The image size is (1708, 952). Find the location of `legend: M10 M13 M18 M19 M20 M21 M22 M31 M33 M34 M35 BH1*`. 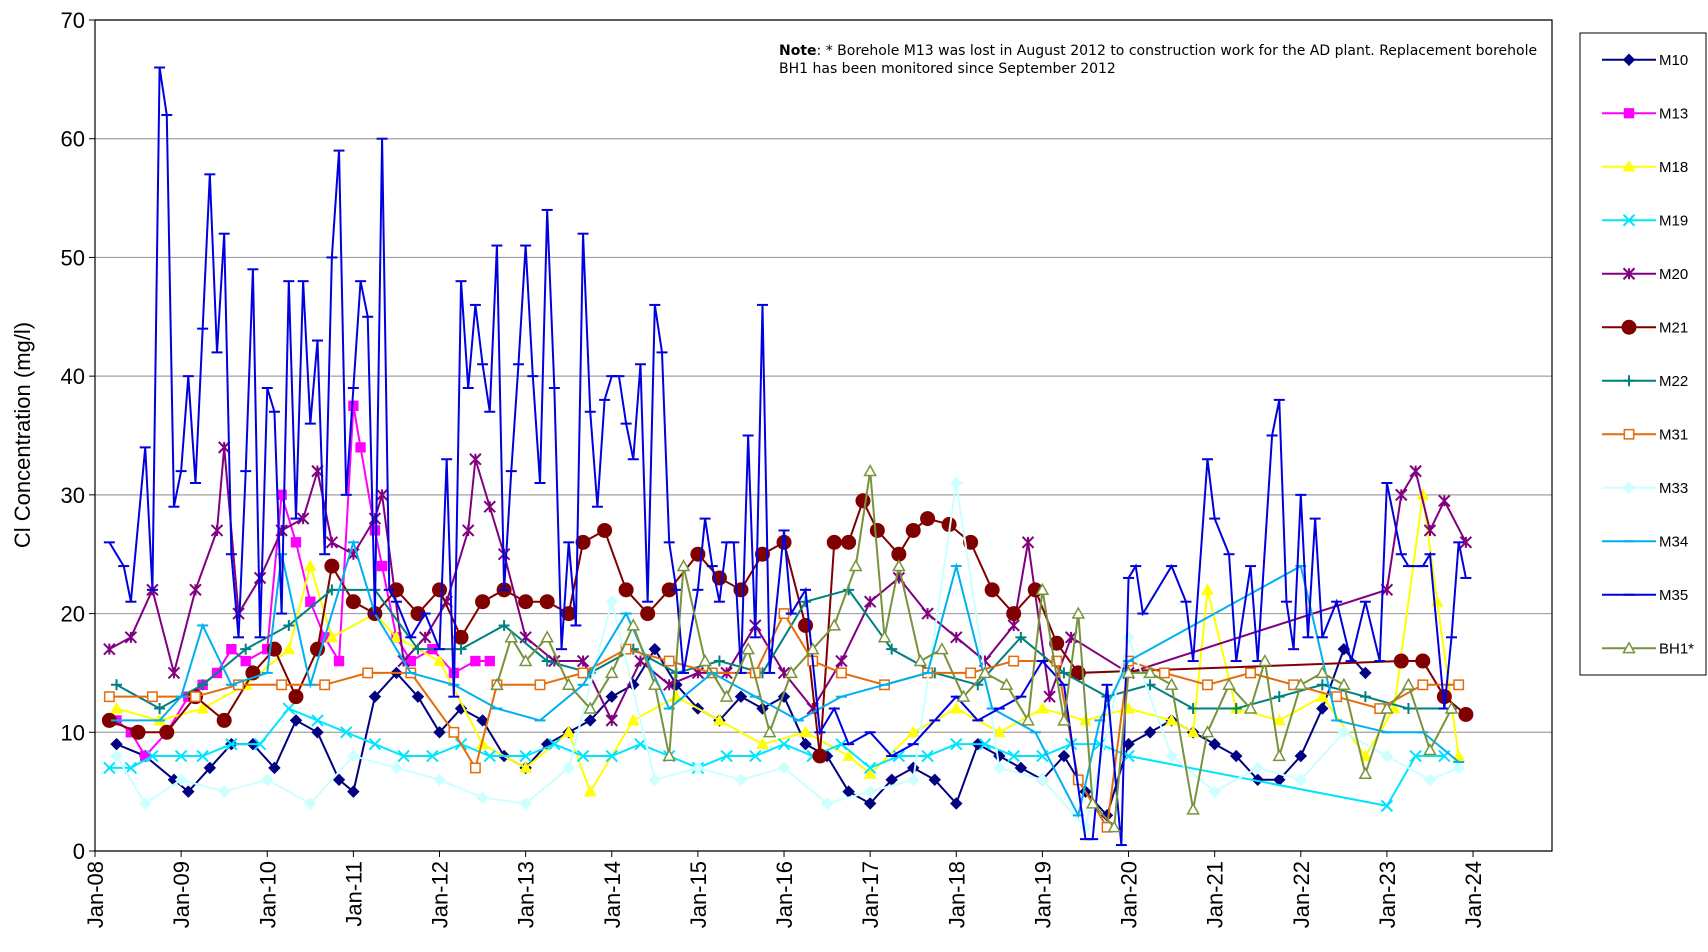

legend: M10 M13 M18 M19 M20 M21 M22 M31 M33 M34 M35 BH1* is located at coordinates (1643, 354).